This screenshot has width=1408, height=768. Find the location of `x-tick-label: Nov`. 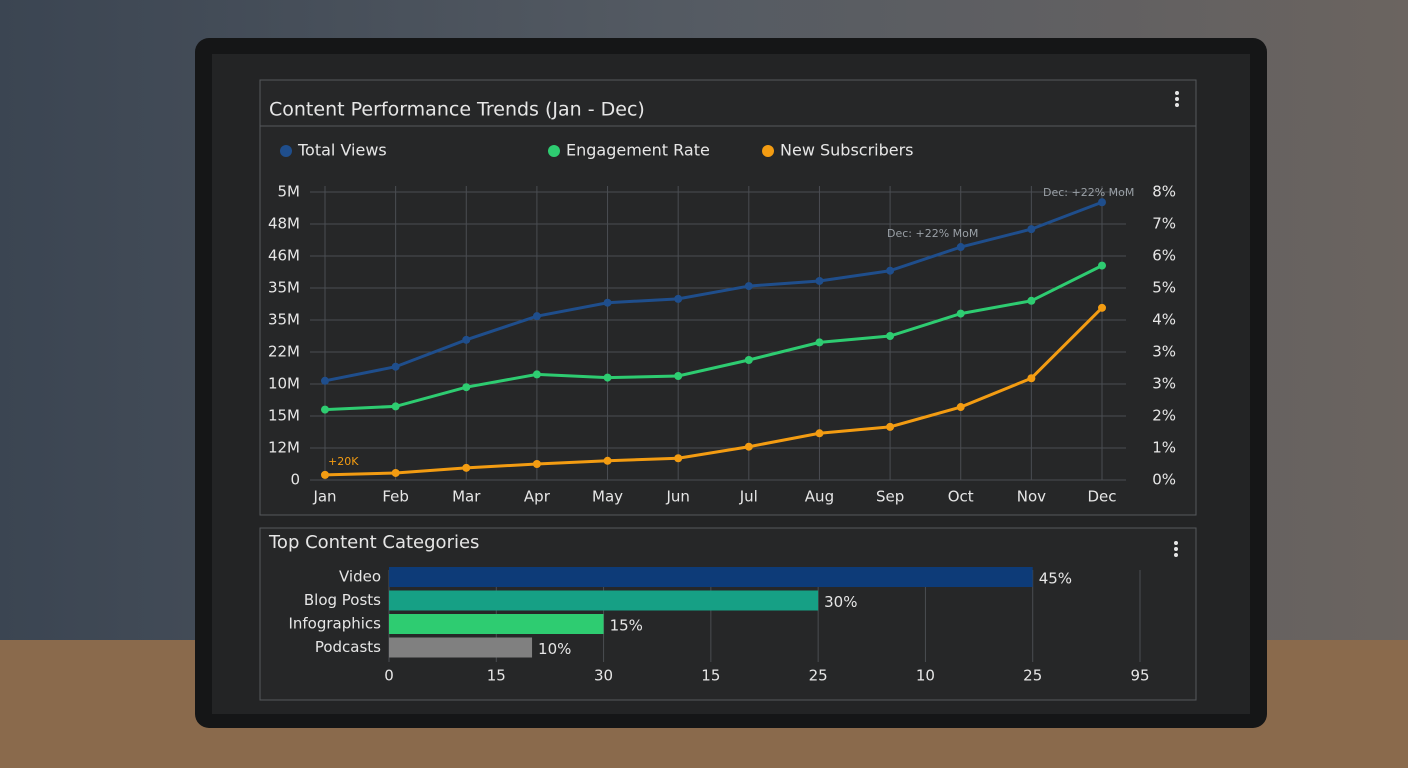

x-tick-label: Nov is located at coordinates (1031, 497).